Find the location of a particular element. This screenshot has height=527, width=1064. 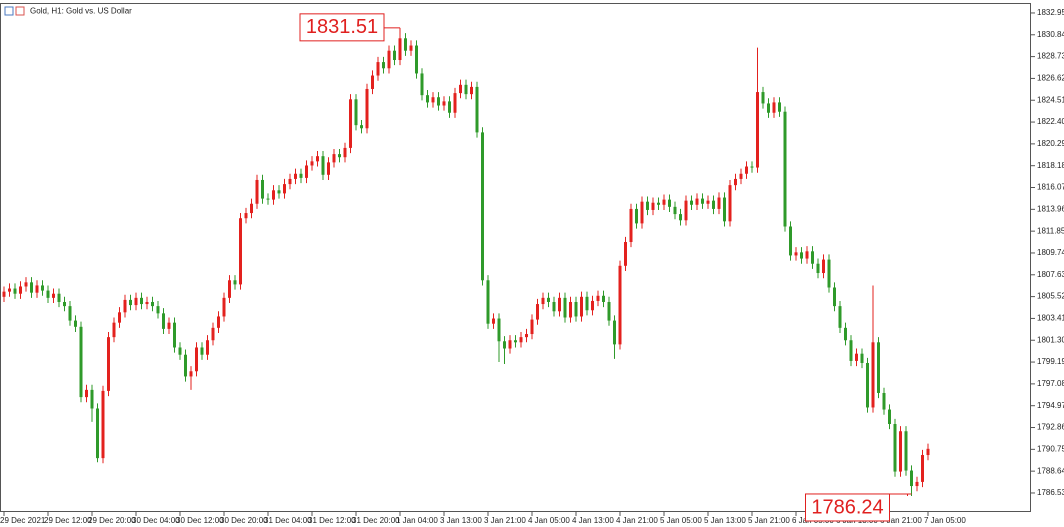

x-tick-label: 31 Dec 20:00 is located at coordinates (376, 520).